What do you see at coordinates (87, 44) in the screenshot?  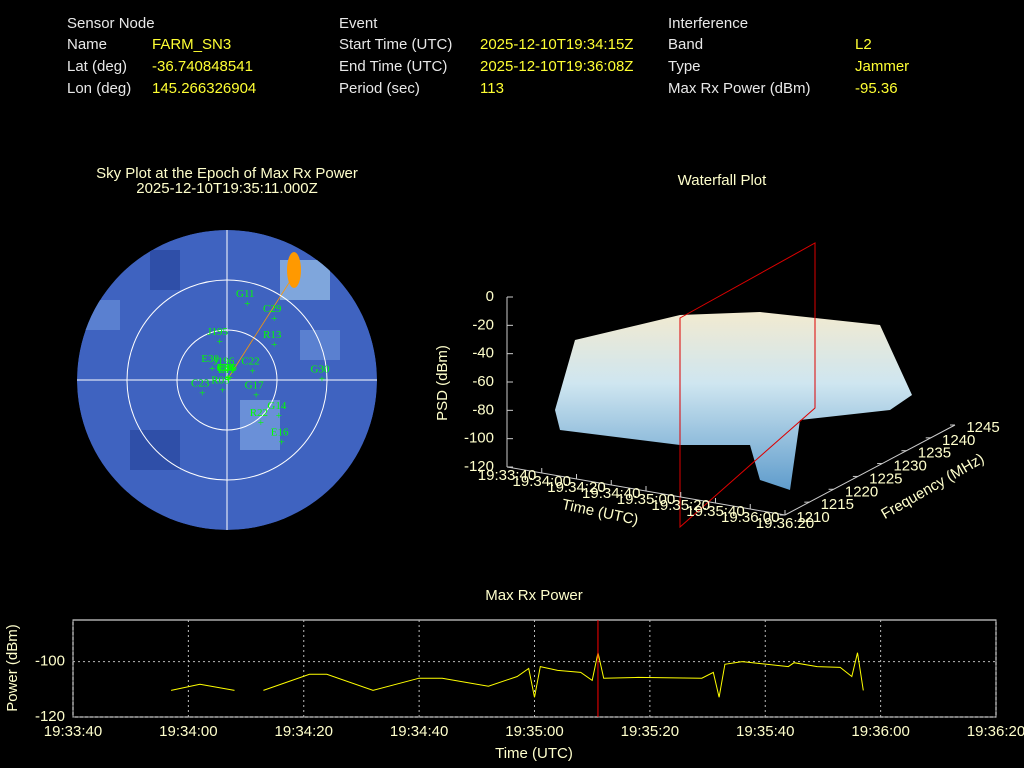 I see `field-label: Name` at bounding box center [87, 44].